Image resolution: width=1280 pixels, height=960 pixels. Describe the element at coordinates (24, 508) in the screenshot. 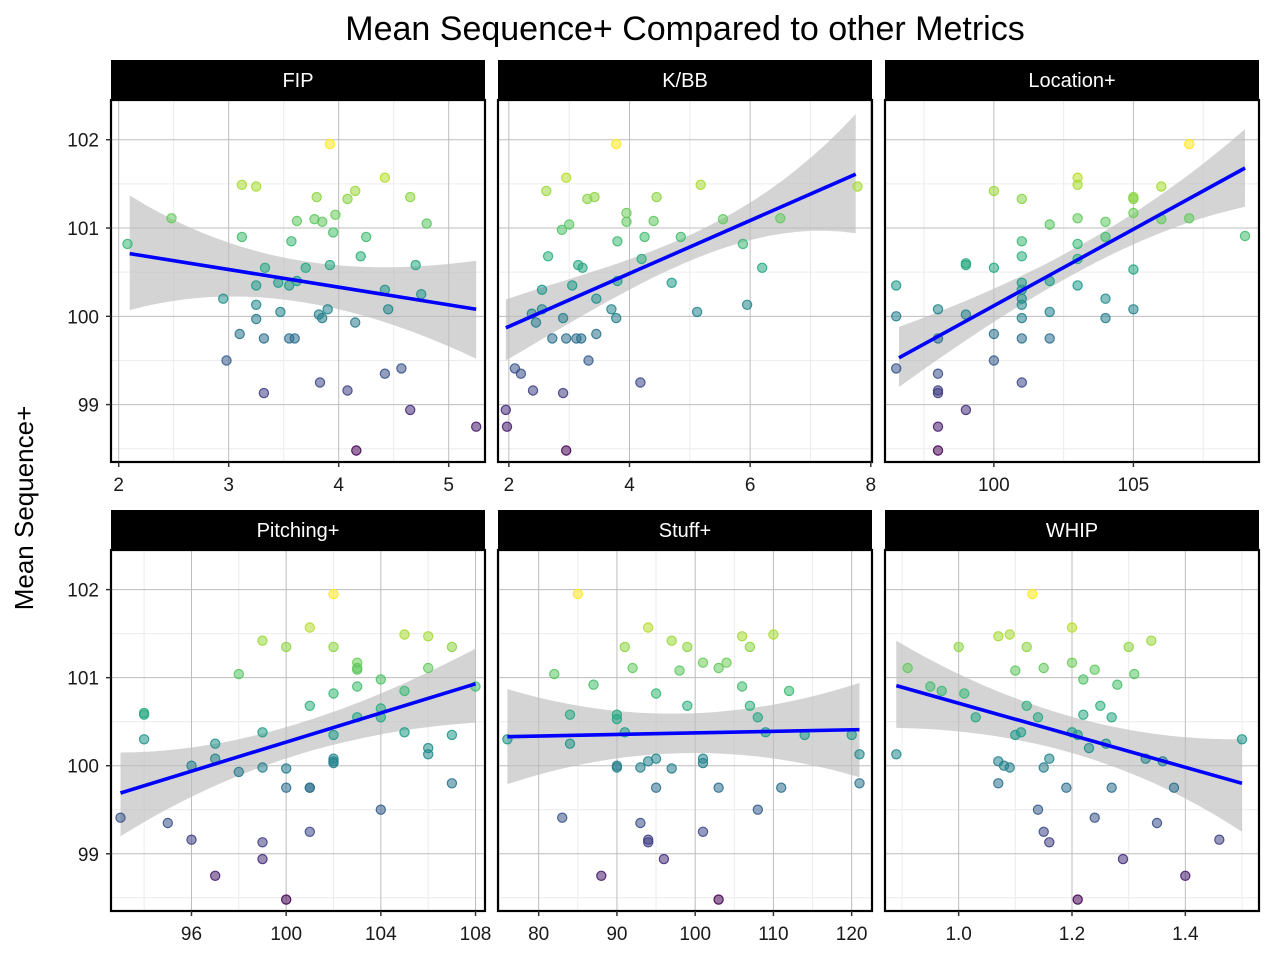

I see `y-axis-label: Mean Sequence+` at that location.